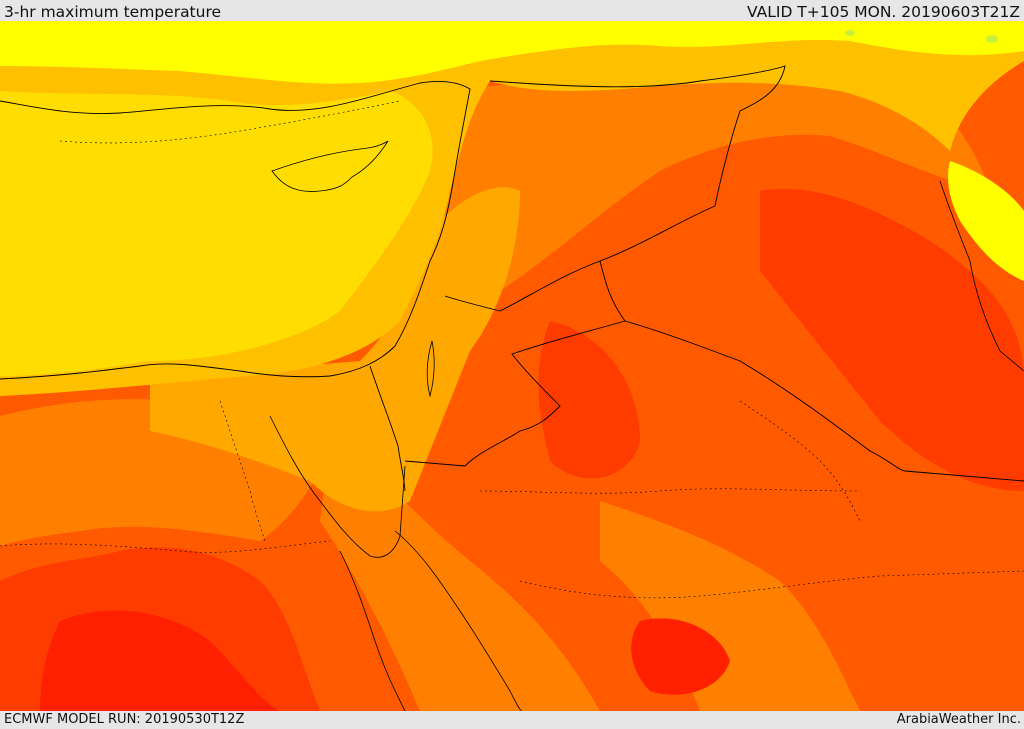  Describe the element at coordinates (387, 428) in the screenshot. I see `border-egypt-israel` at that location.